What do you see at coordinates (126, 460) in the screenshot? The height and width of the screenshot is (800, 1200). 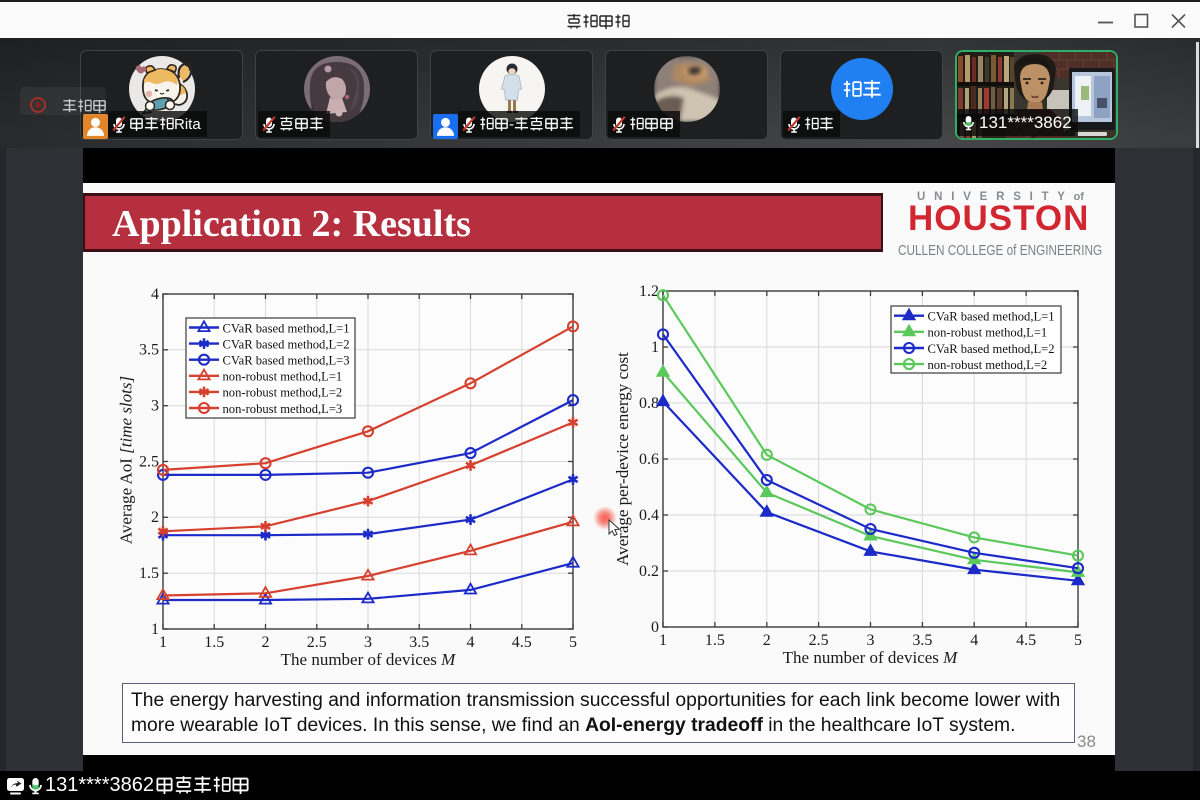 I see `svg-text: Average AoI [time slots]` at bounding box center [126, 460].